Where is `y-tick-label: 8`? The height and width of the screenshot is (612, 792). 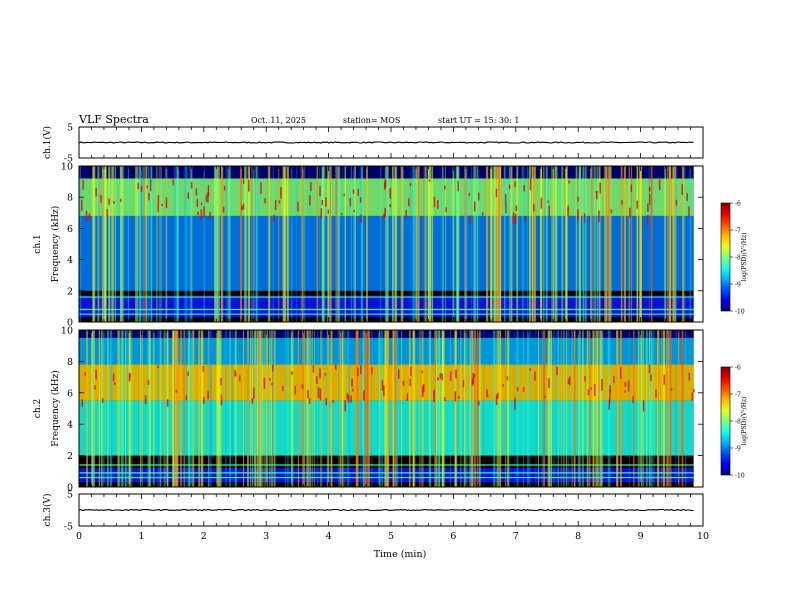 y-tick-label: 8 is located at coordinates (70, 198).